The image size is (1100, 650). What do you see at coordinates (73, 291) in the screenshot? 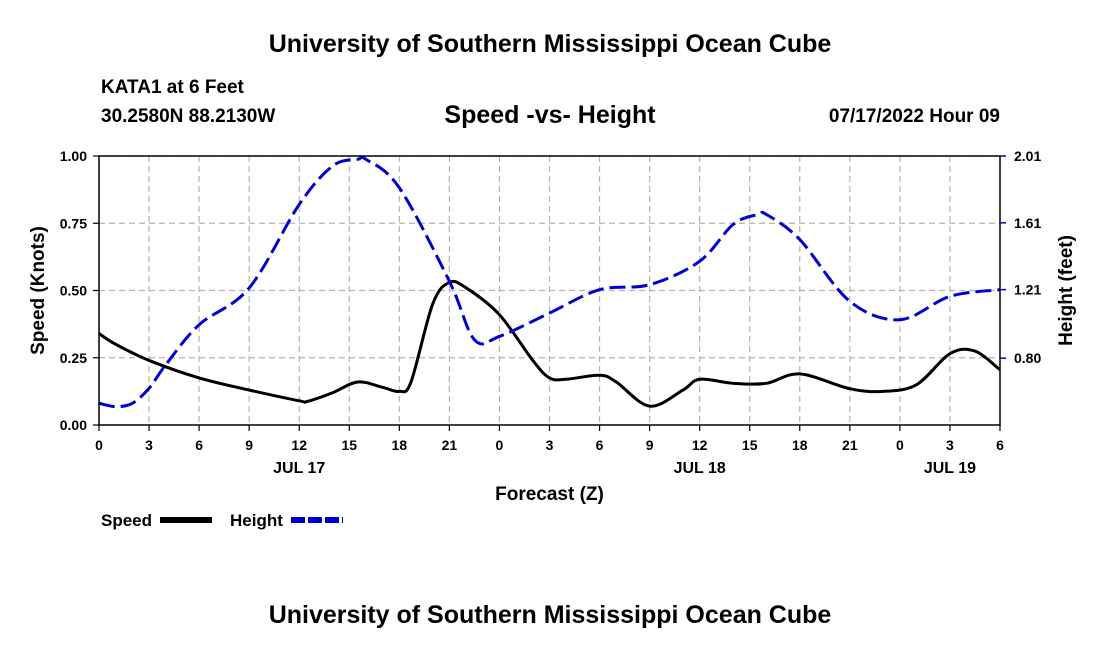
I see `y-tick-label: 0.50` at bounding box center [73, 291].